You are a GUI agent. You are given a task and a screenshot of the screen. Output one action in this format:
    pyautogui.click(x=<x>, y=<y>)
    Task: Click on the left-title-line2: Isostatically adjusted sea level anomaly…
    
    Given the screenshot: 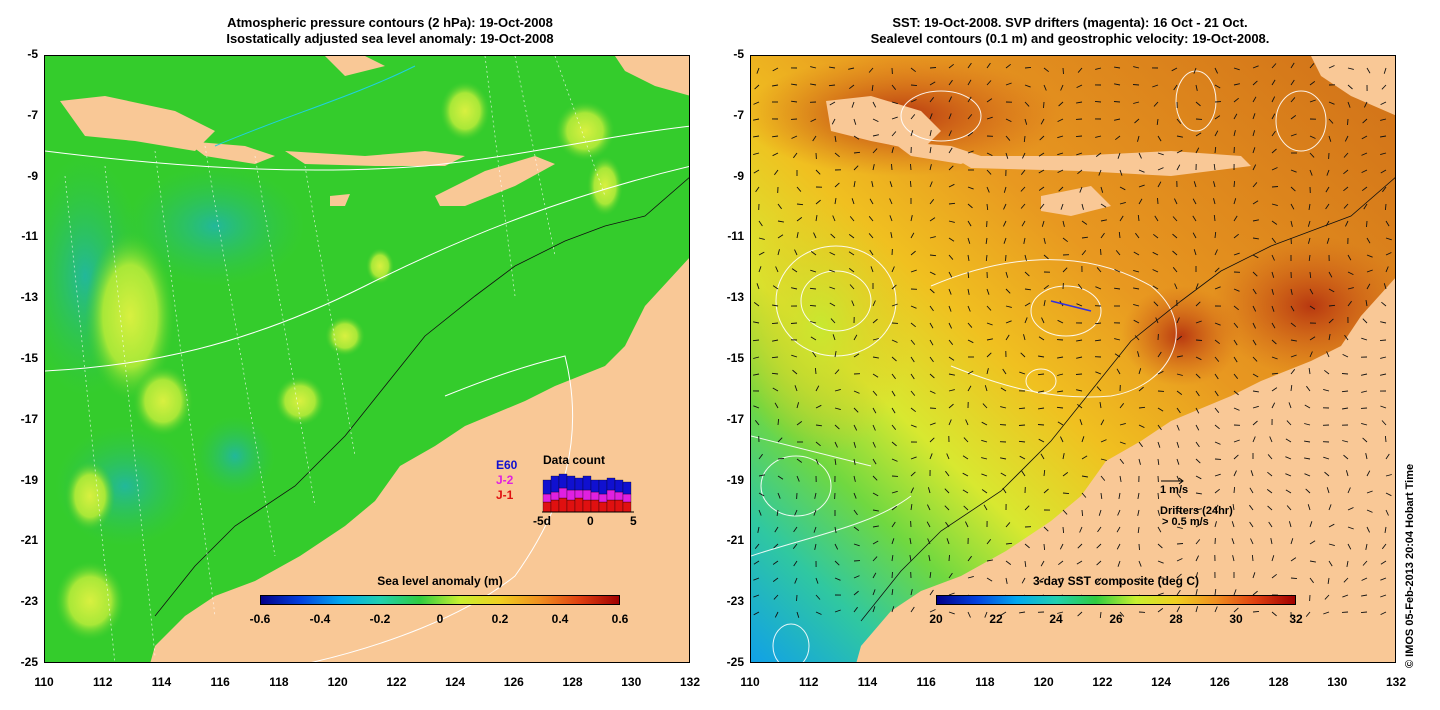 What is the action you would take?
    pyautogui.click(x=390, y=38)
    